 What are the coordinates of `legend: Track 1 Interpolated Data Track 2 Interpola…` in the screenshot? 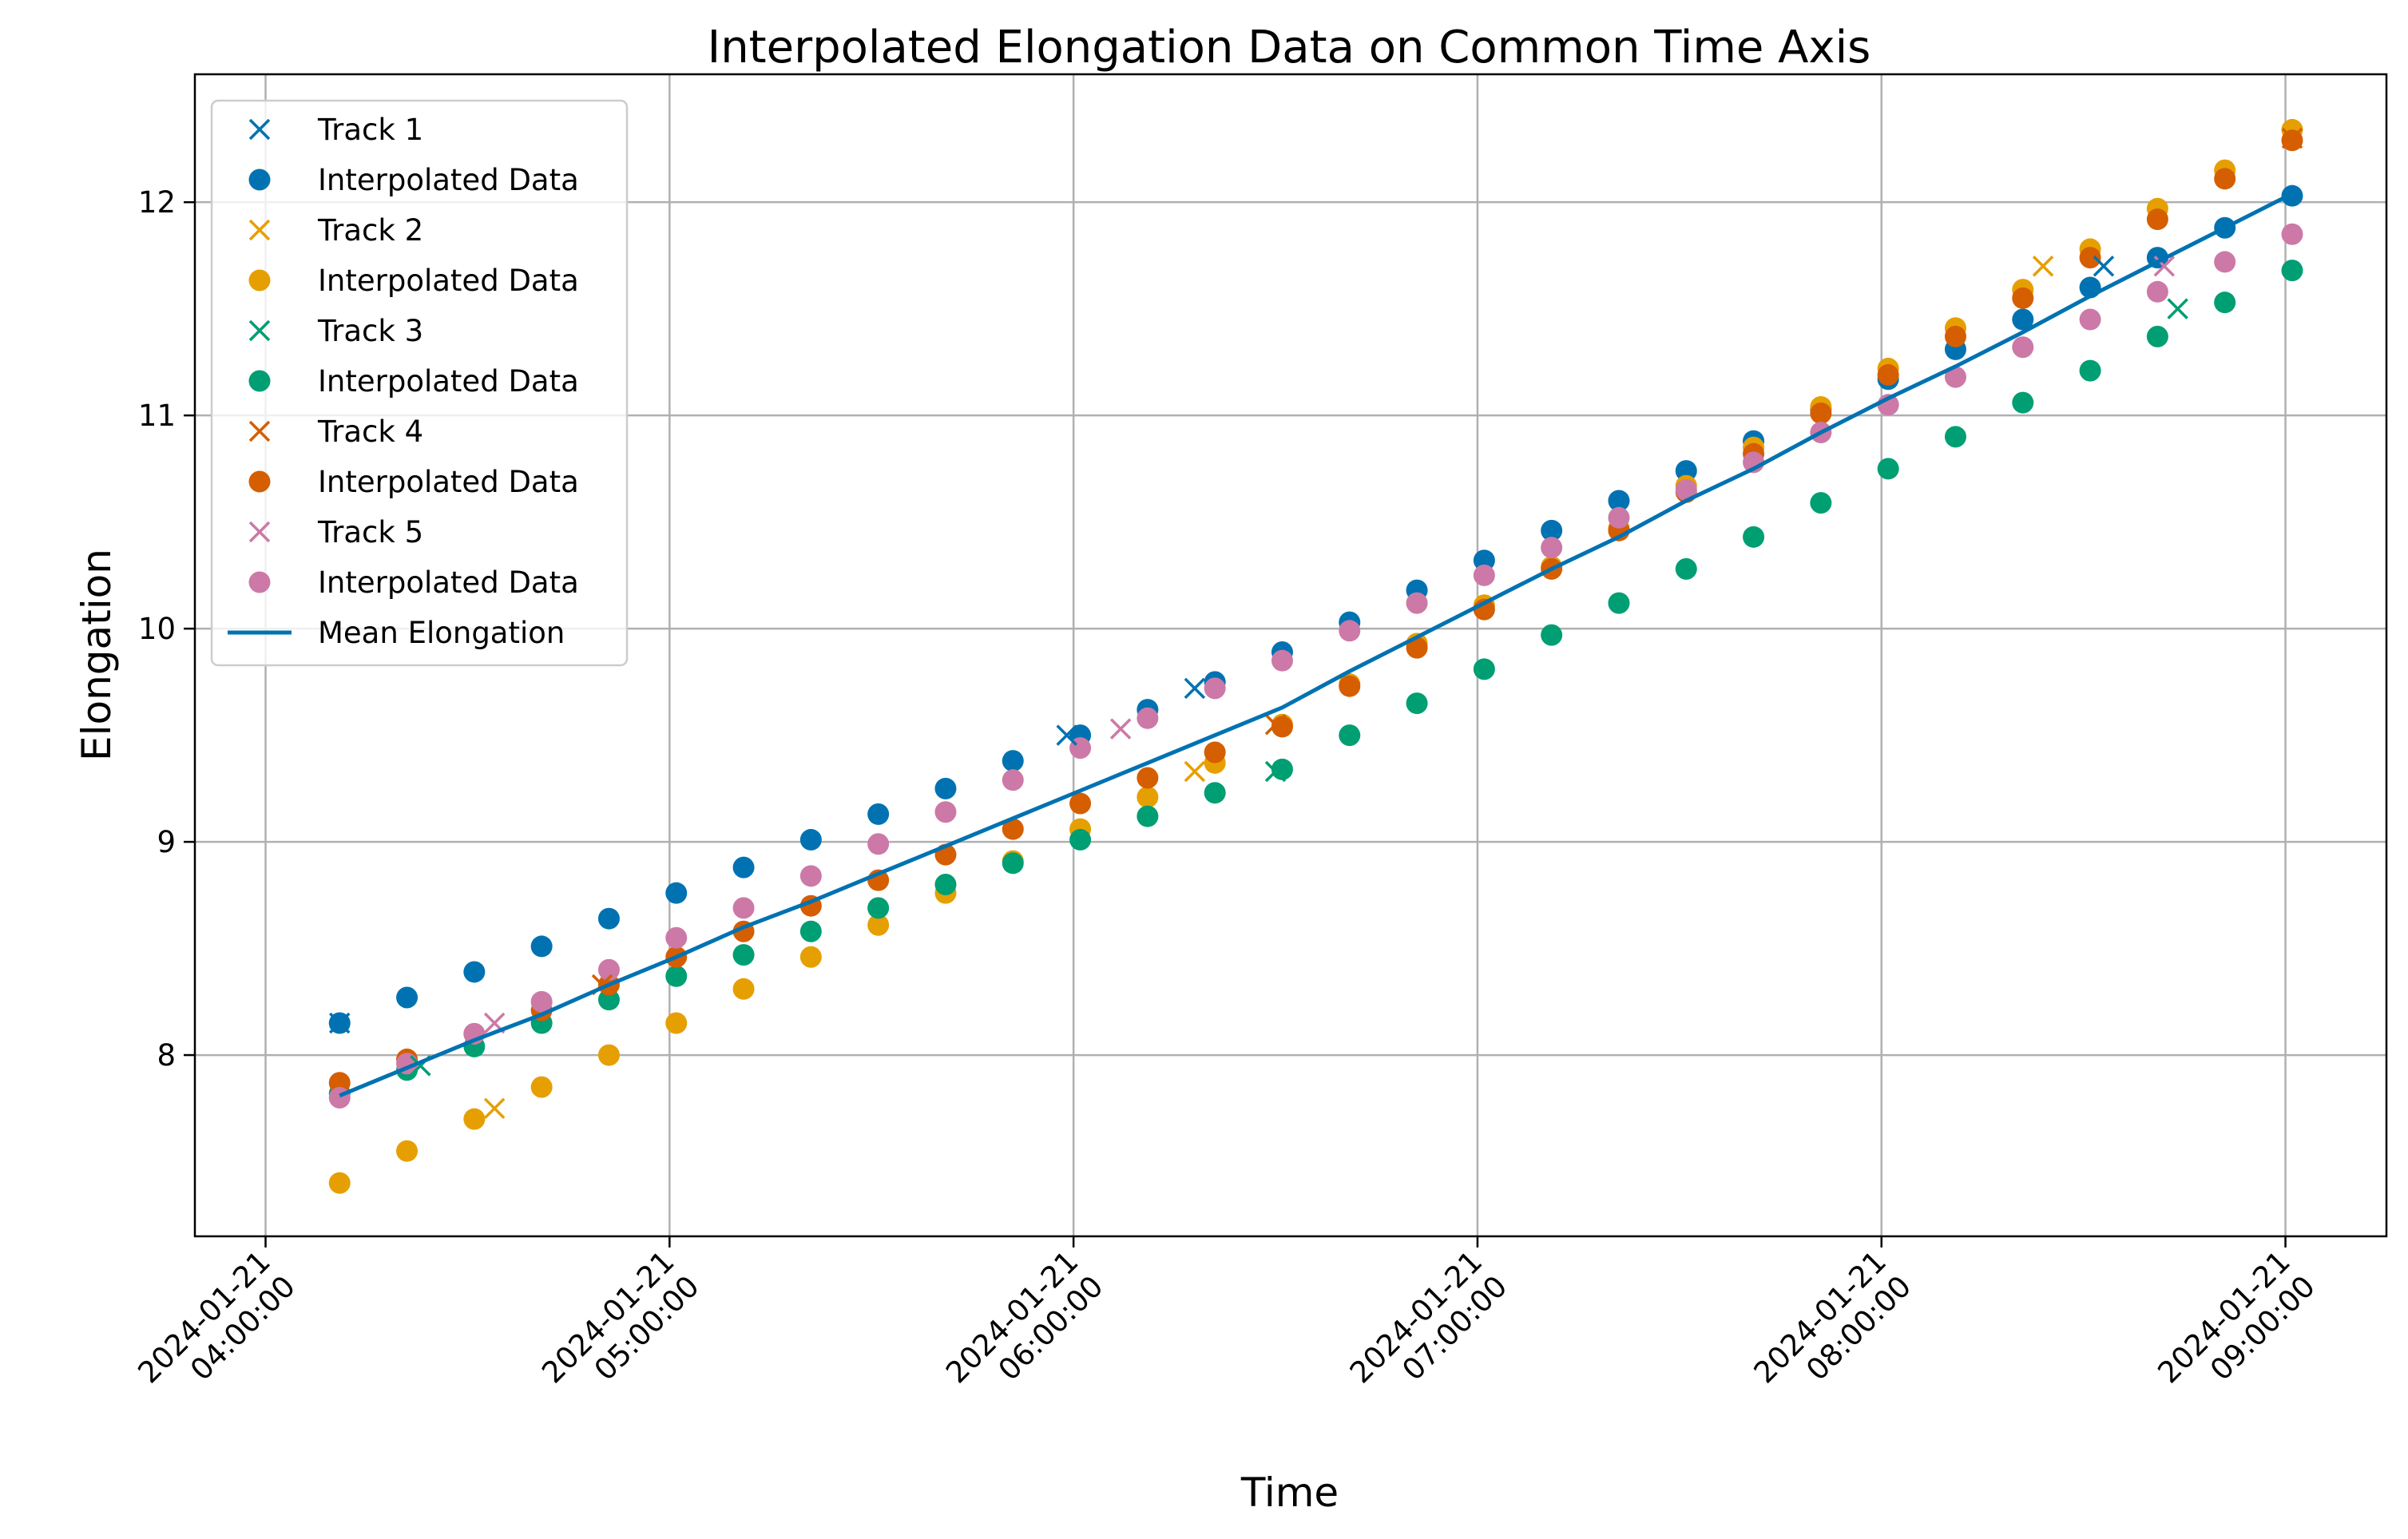 It's located at (419, 383).